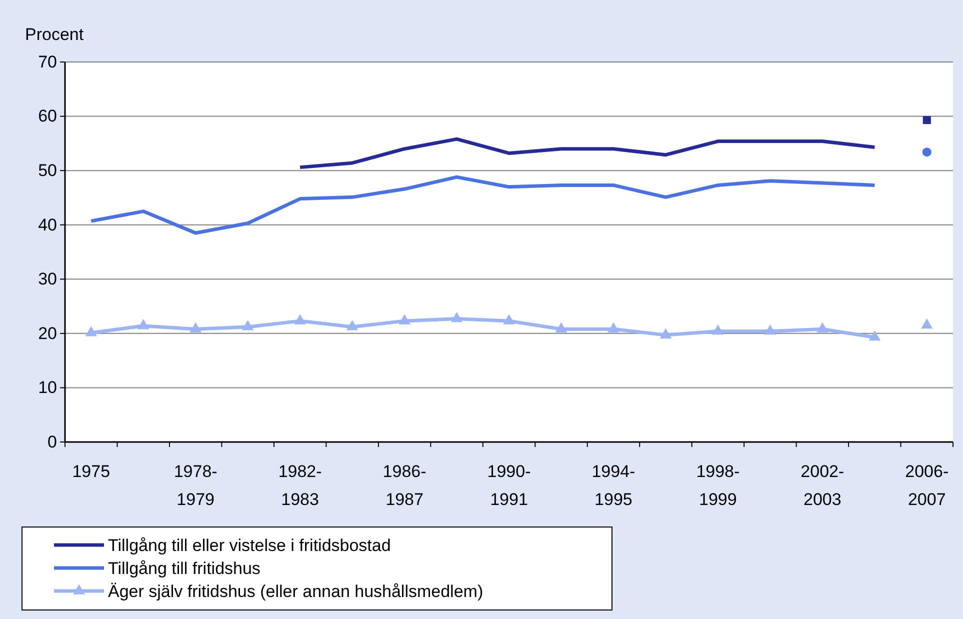 The width and height of the screenshot is (963, 619). I want to click on y-tick-label: 40, so click(47, 224).